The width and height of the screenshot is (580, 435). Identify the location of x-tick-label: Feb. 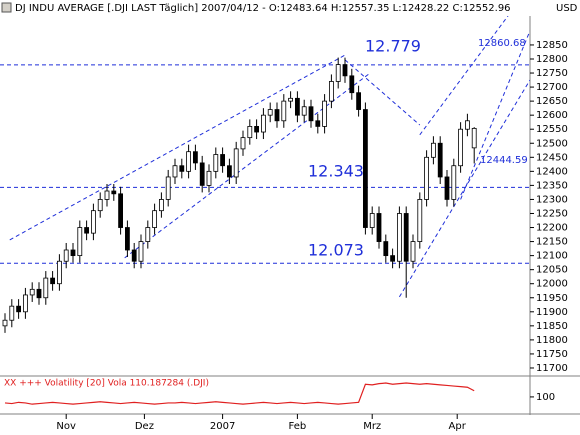
(298, 426).